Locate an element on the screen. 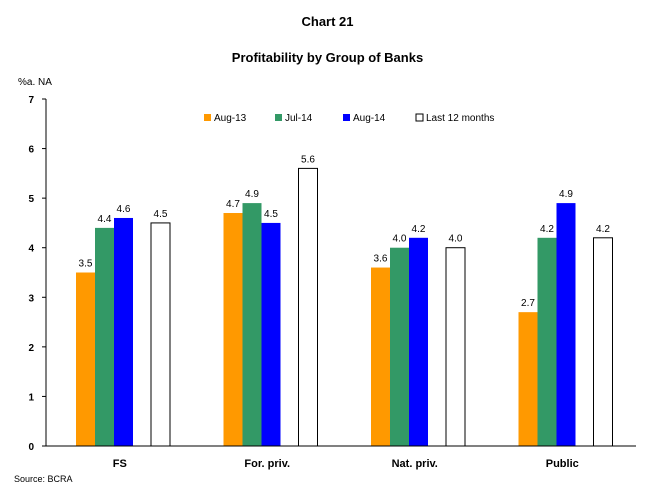  y-tick-label: 3 is located at coordinates (31, 298).